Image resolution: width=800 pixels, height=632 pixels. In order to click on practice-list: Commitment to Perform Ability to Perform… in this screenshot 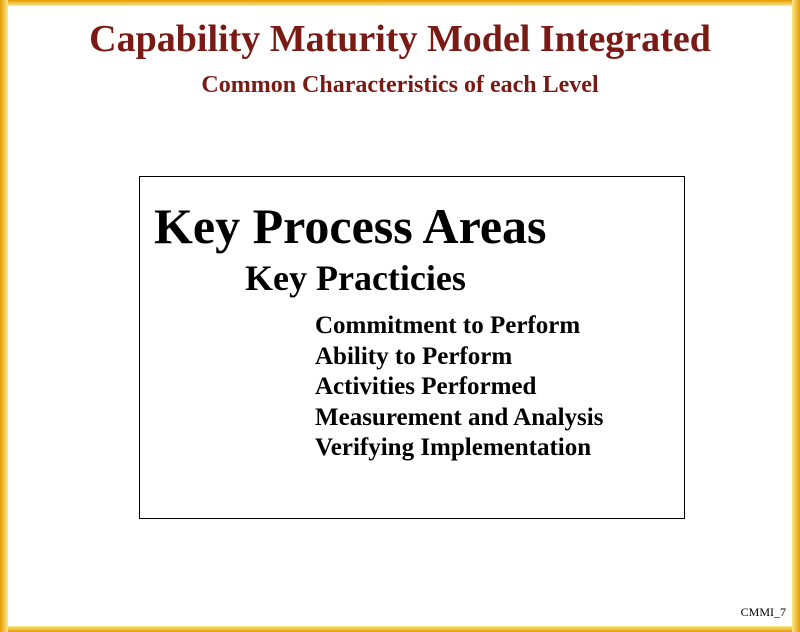, I will do `click(459, 387)`.